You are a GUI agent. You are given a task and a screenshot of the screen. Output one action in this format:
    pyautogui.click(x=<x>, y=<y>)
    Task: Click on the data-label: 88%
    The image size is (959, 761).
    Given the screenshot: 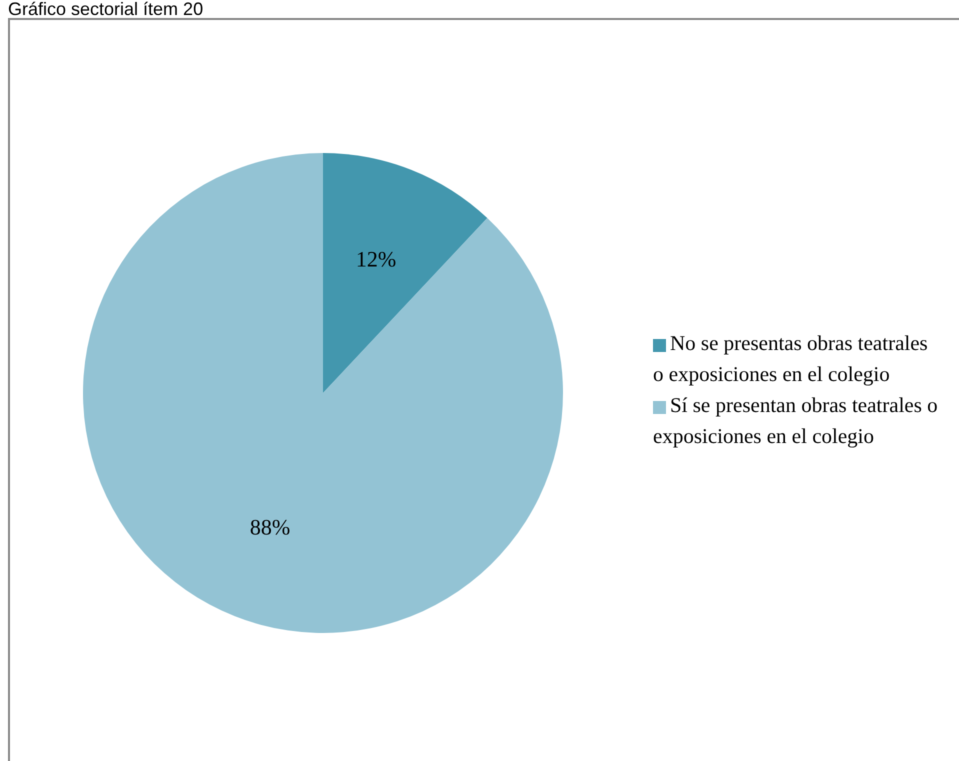 What is the action you would take?
    pyautogui.click(x=270, y=527)
    